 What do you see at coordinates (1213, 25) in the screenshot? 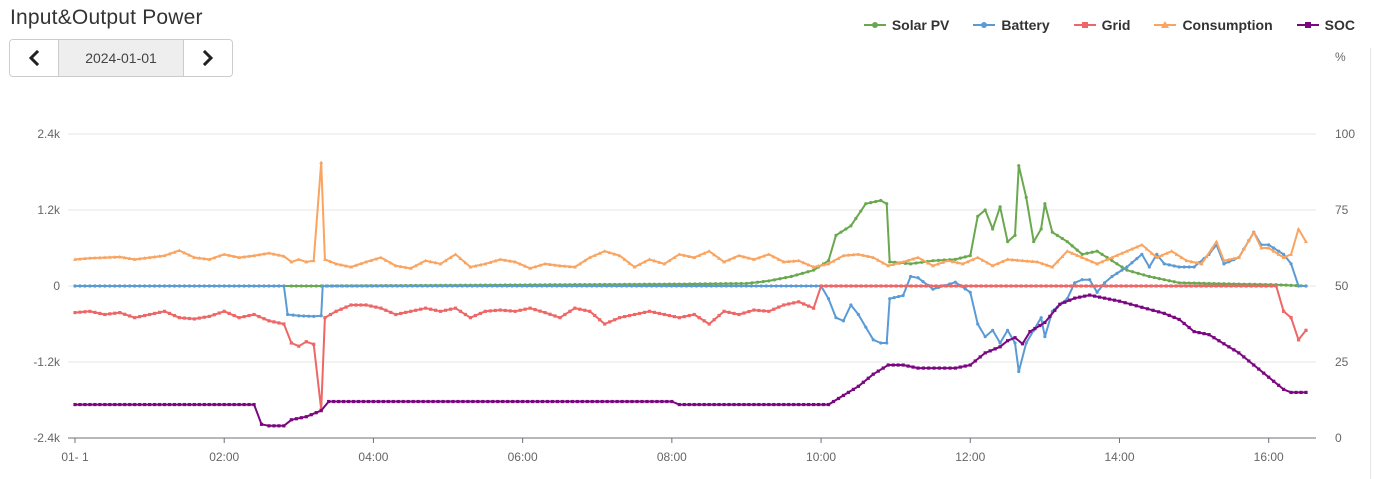
I see `legend-item-consumption: Consumption` at bounding box center [1213, 25].